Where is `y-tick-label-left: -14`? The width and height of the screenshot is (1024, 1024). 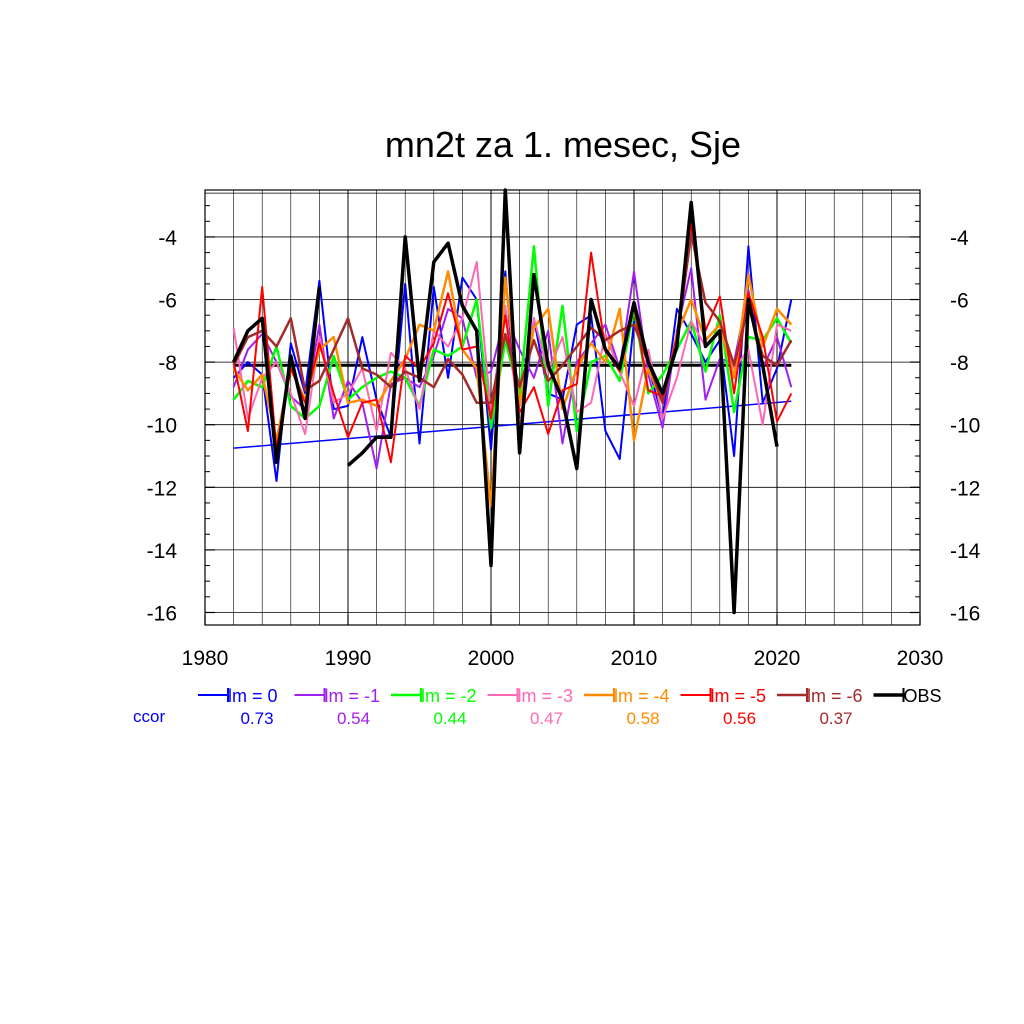 y-tick-label-left: -14 is located at coordinates (162, 551).